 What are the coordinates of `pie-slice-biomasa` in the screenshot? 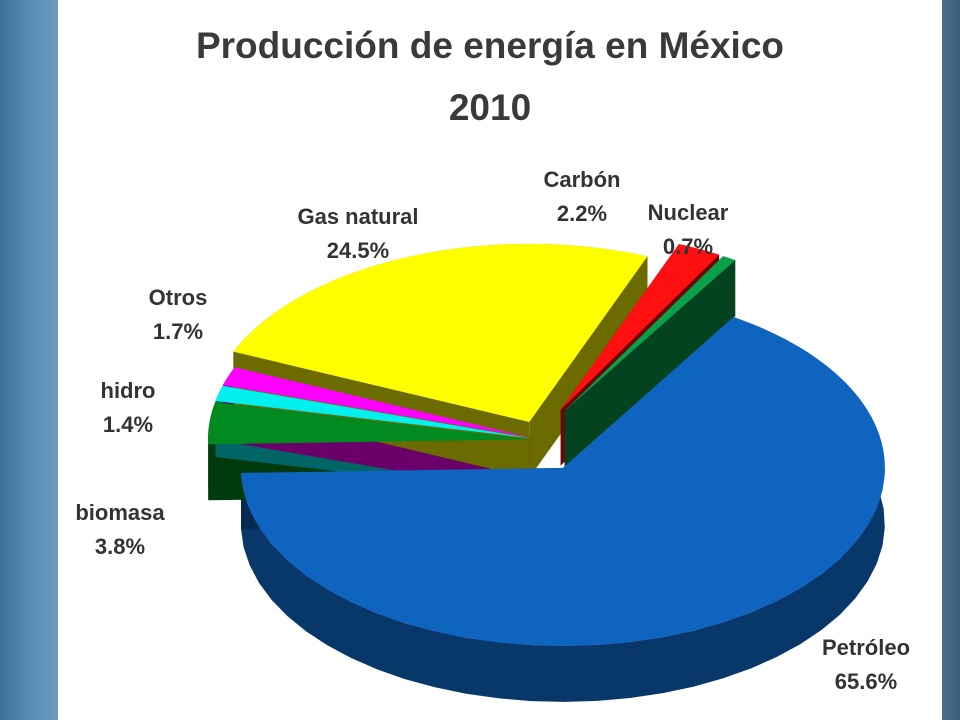 It's located at (369, 423).